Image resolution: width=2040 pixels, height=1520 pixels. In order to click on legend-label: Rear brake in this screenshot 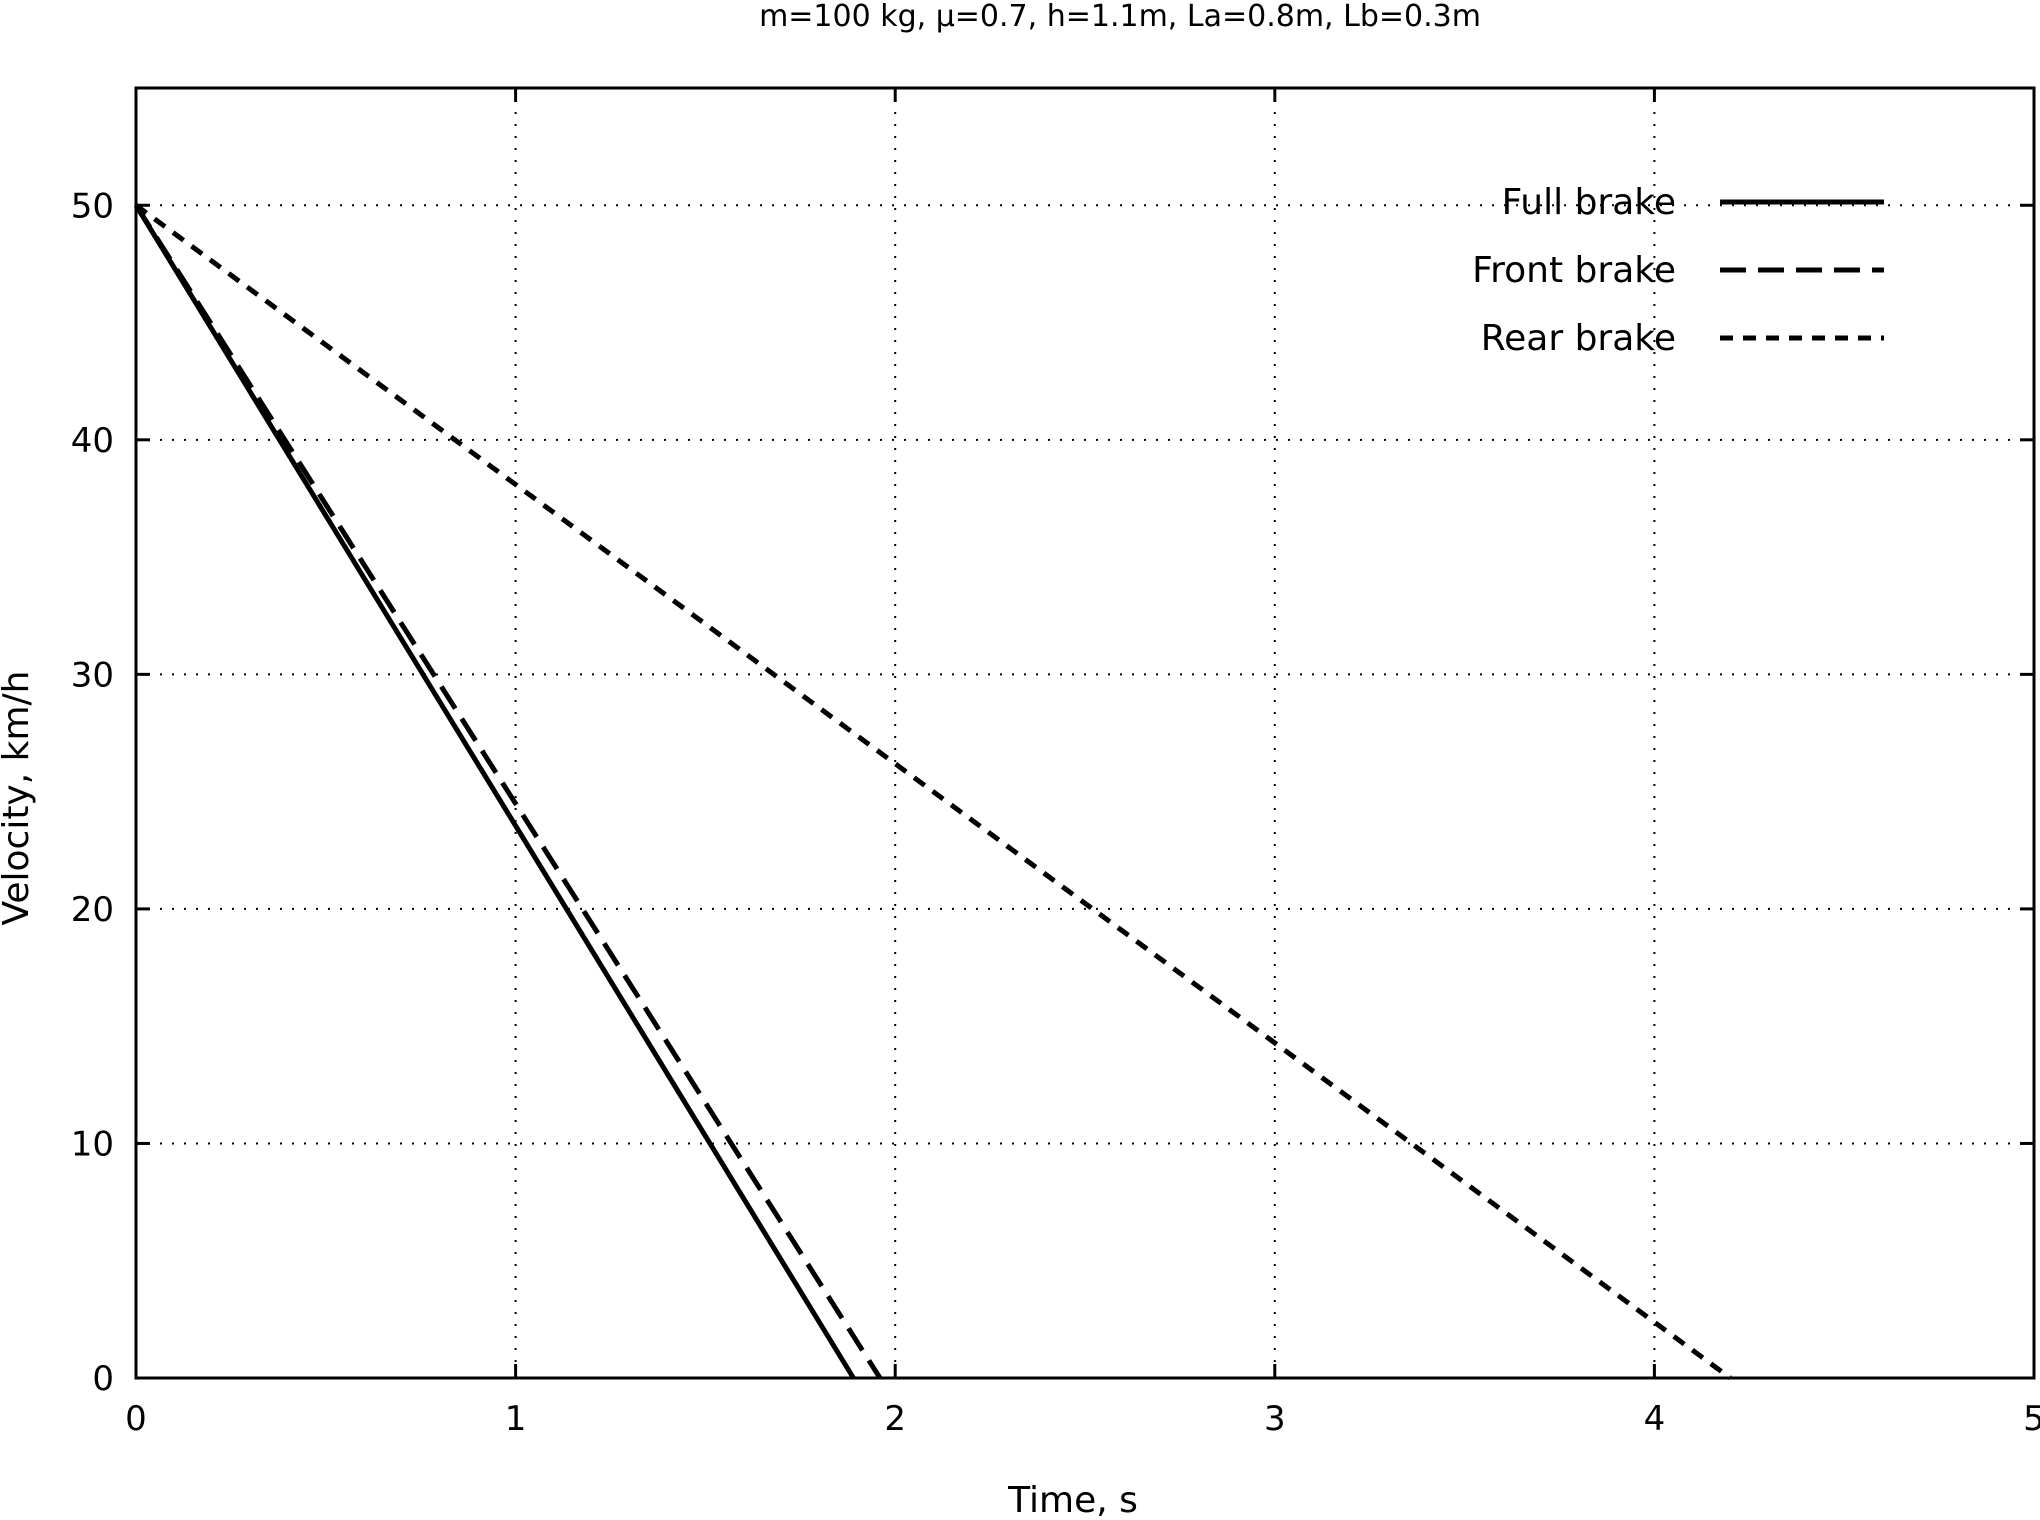, I will do `click(1578, 338)`.